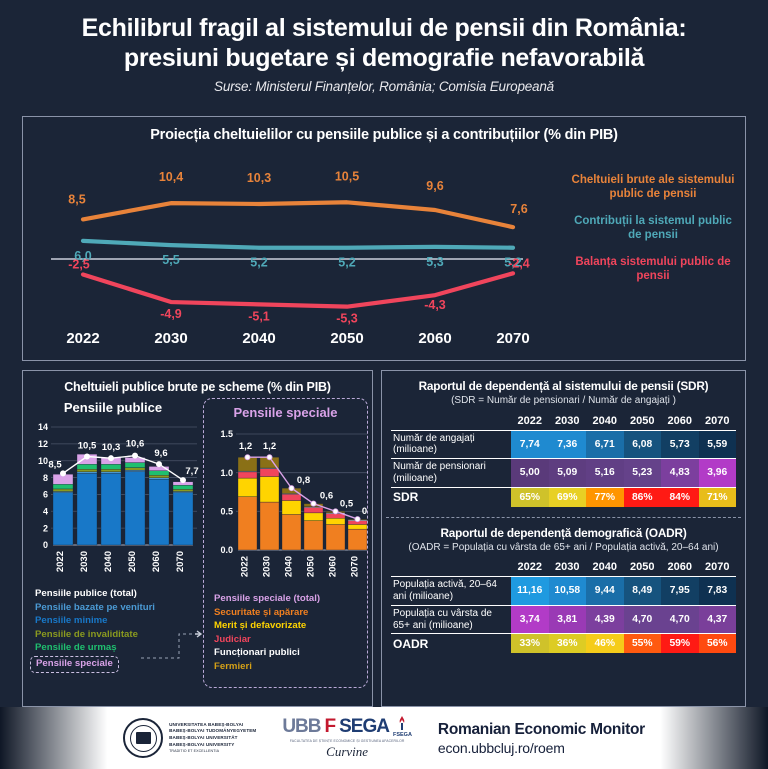  What do you see at coordinates (642, 420) in the screenshot?
I see `sdr-year-2050: 2050` at bounding box center [642, 420].